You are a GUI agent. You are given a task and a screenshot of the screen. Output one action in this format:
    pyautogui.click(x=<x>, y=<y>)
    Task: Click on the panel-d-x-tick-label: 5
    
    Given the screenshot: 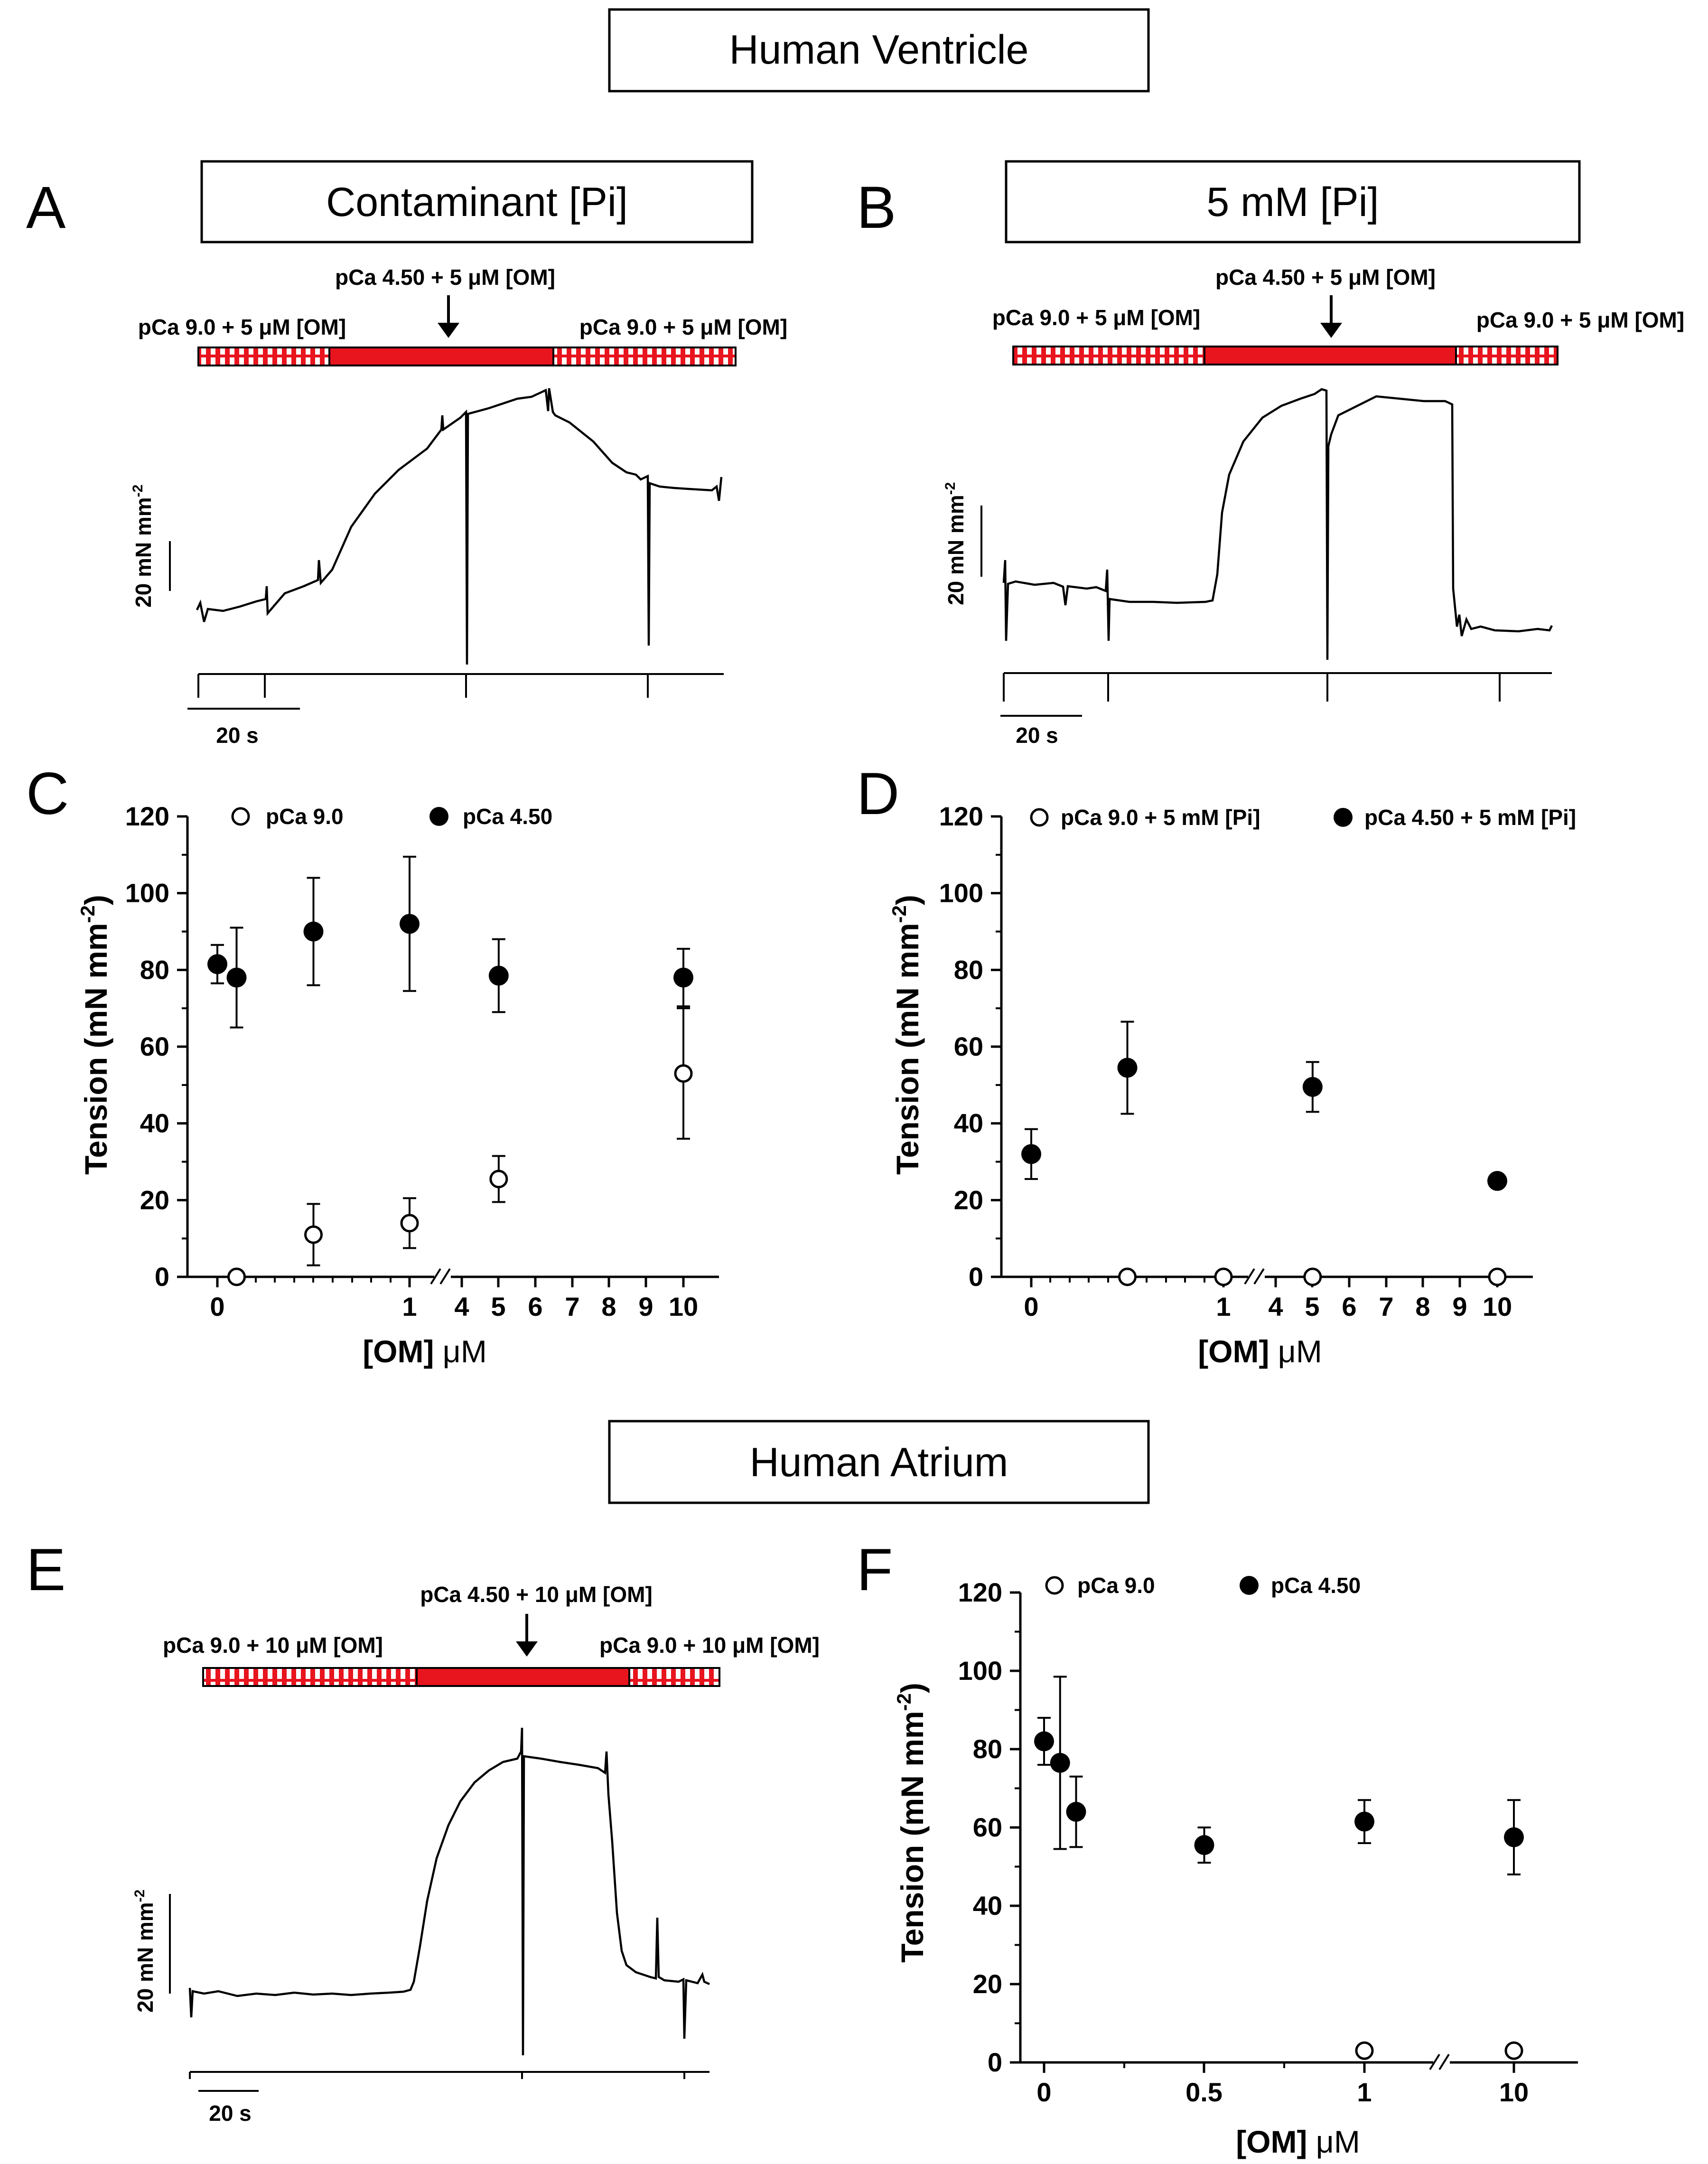 What is the action you would take?
    pyautogui.click(x=1312, y=1306)
    